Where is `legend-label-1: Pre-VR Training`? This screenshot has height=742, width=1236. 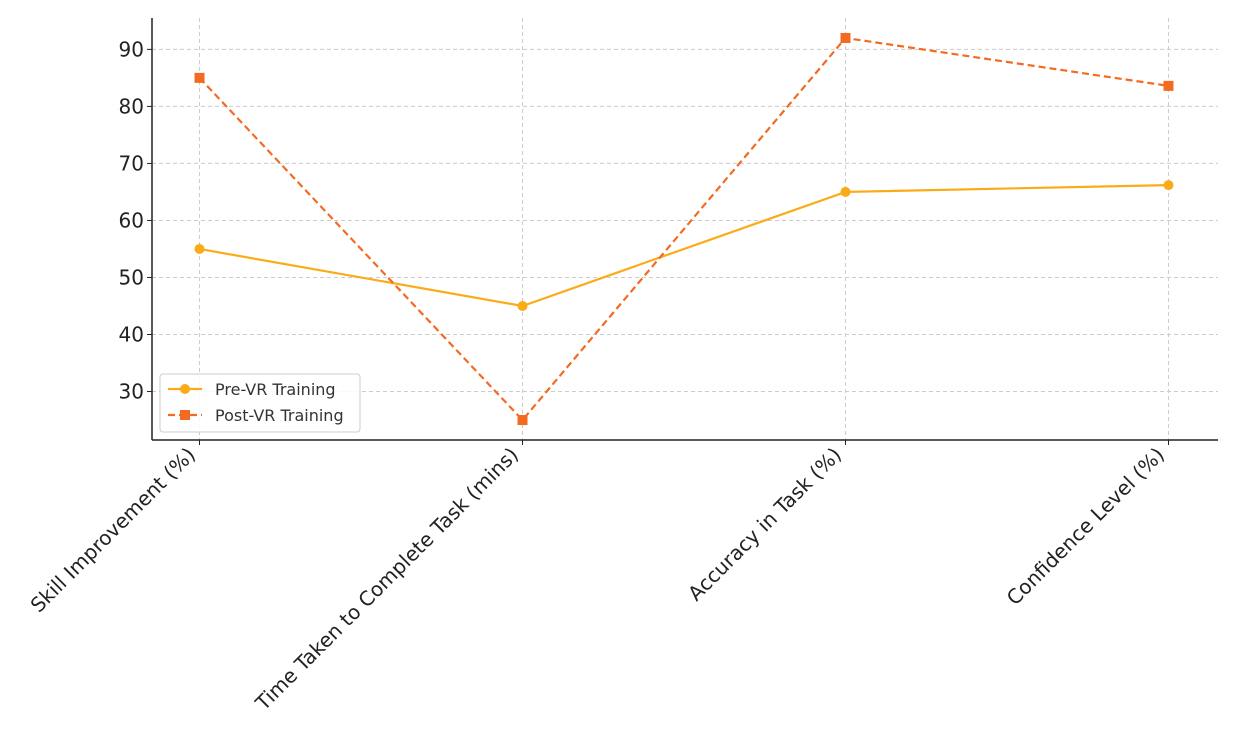 legend-label-1: Pre-VR Training is located at coordinates (275, 389).